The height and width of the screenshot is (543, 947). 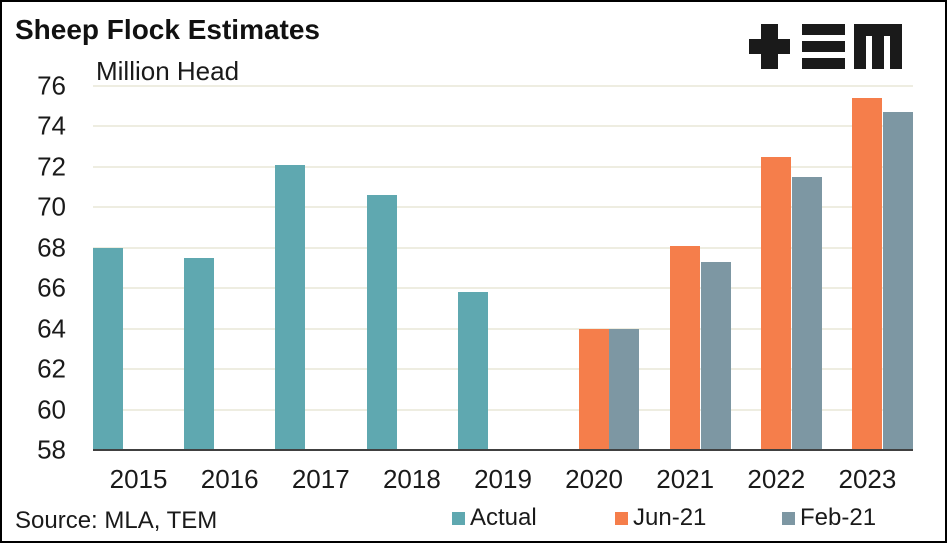 What do you see at coordinates (867, 479) in the screenshot?
I see `x-tick-label: 2023` at bounding box center [867, 479].